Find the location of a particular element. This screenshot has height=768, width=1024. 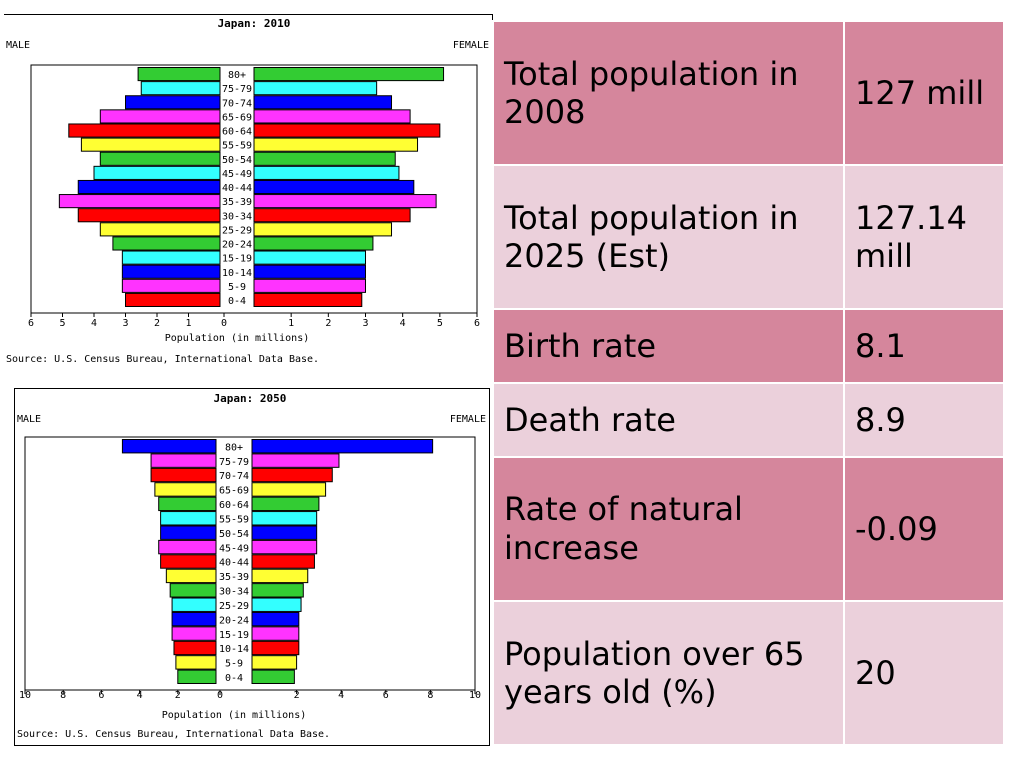

pyramid-2010-age-label: 15-19 is located at coordinates (237, 259).